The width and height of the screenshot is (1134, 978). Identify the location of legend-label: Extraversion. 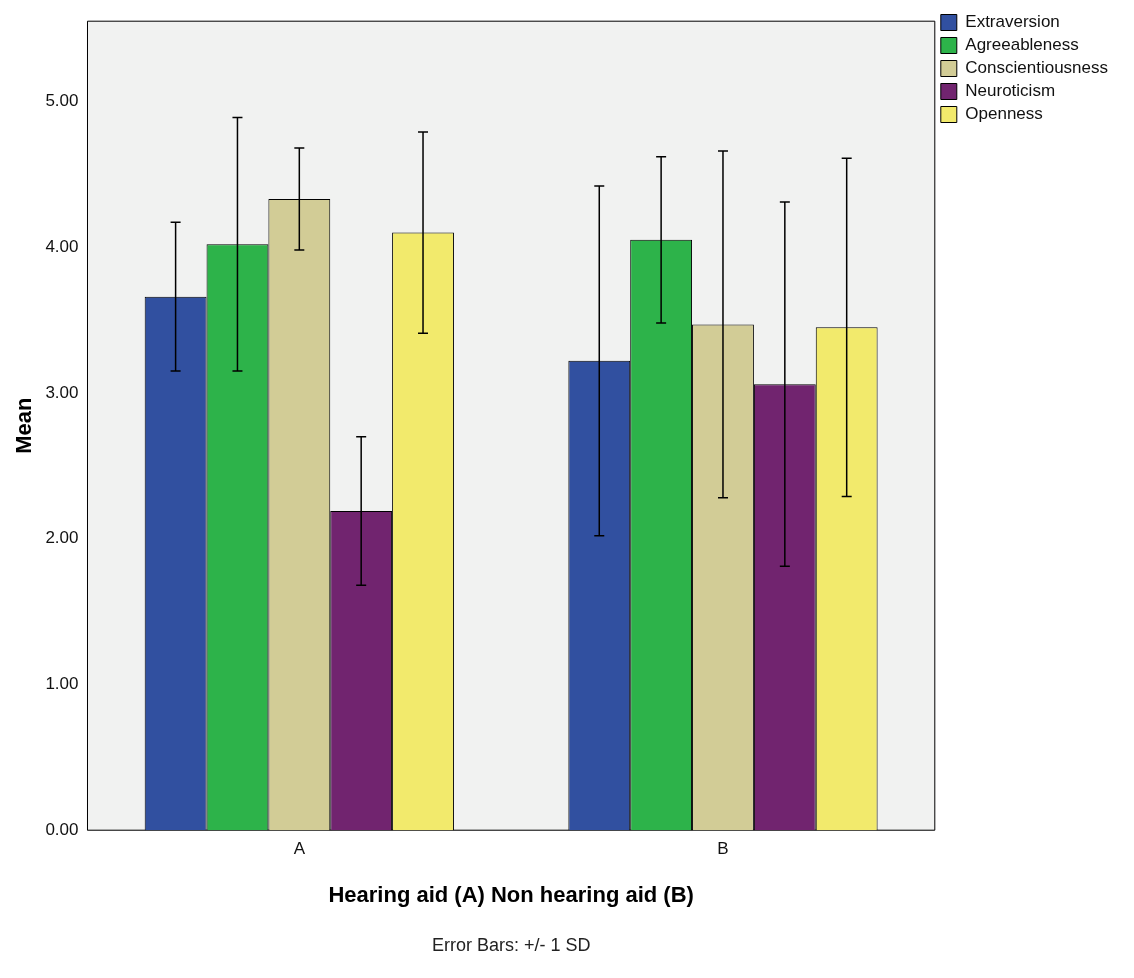
(1012, 22).